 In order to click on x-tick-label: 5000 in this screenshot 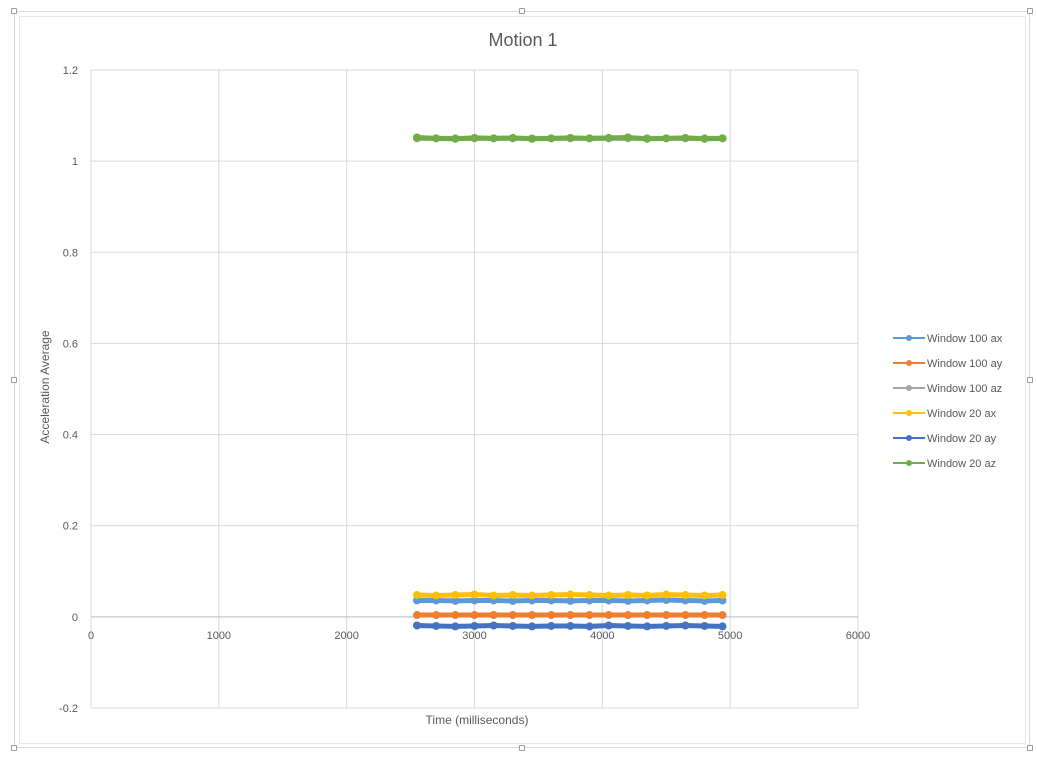, I will do `click(730, 636)`.